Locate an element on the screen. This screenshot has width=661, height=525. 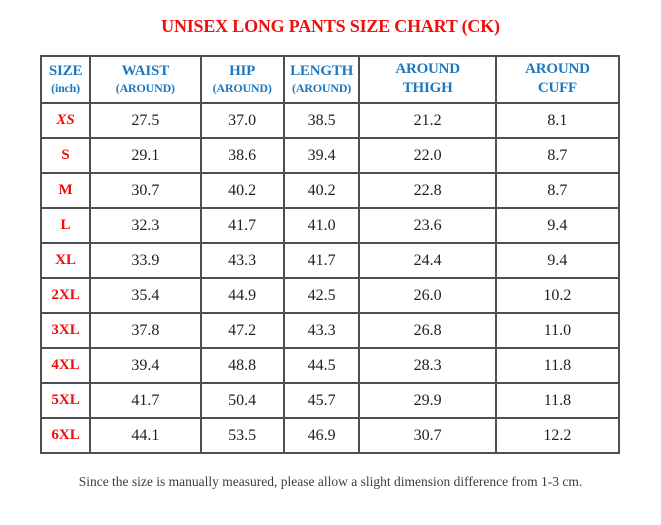
table-row-5xl: 5XL 41.7 50.4 45.7 29.9 11.8 is located at coordinates (330, 400).